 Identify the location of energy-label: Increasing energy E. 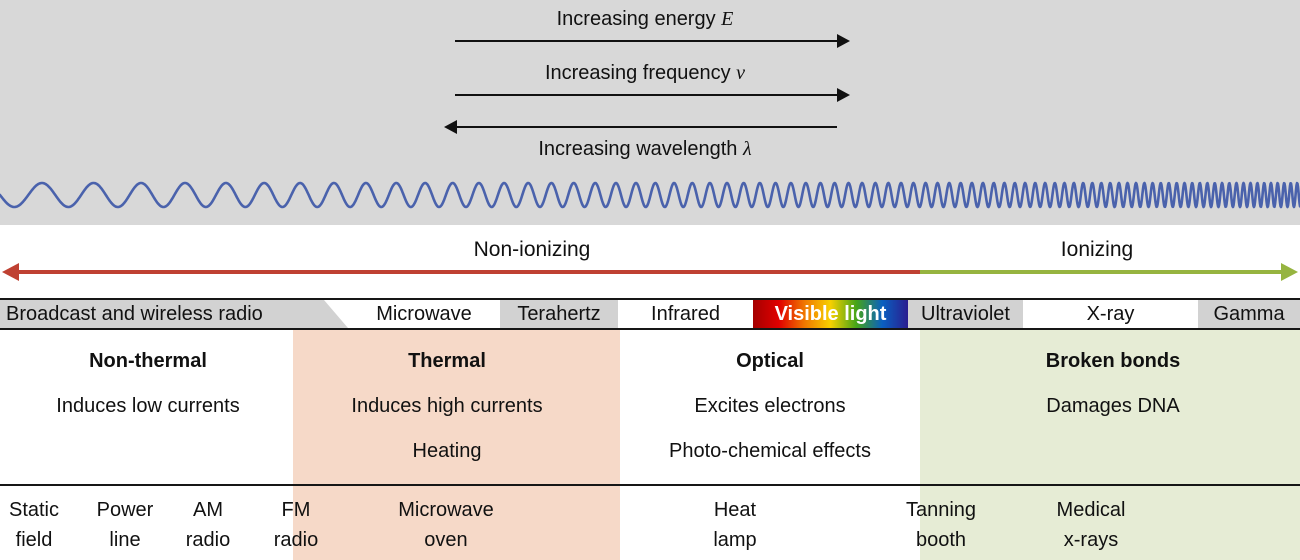
(645, 19).